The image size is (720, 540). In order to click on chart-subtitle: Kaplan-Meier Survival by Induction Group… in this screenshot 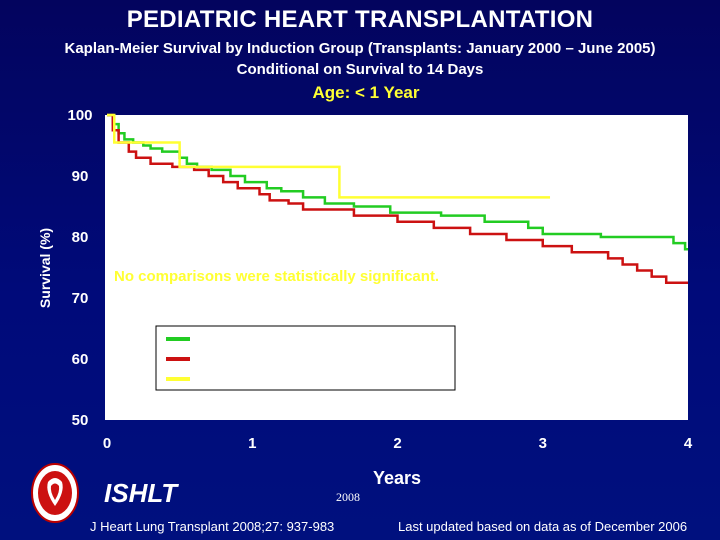, I will do `click(360, 48)`.